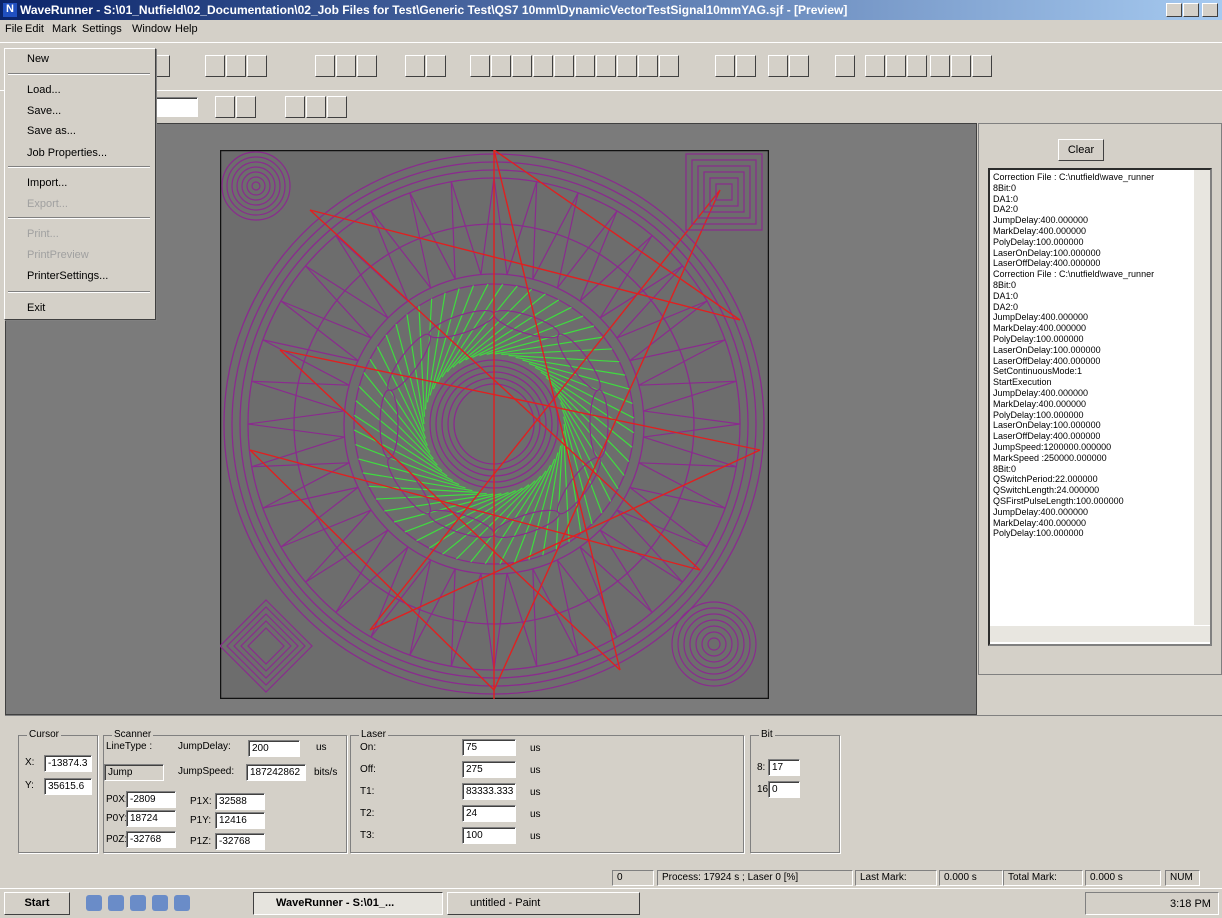 The height and width of the screenshot is (918, 1222). Describe the element at coordinates (784, 789) in the screenshot. I see `text-field: 0` at that location.